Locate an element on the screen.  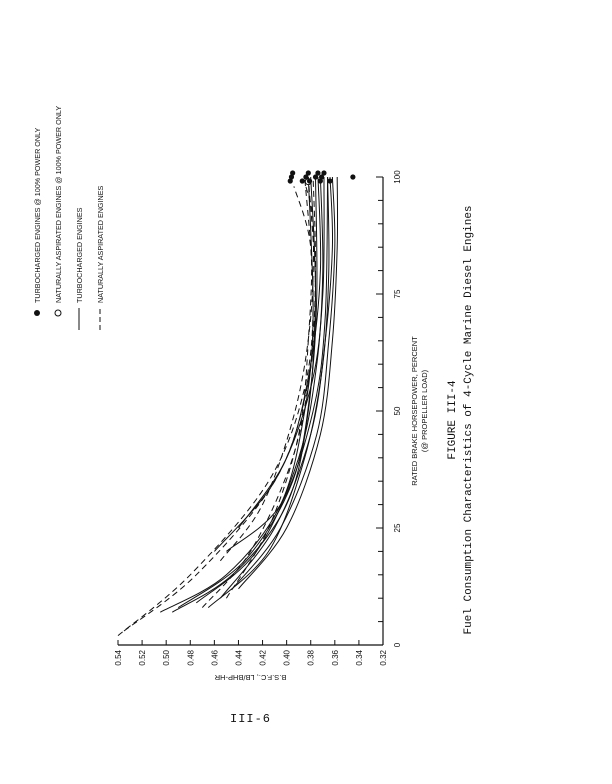
y-tick-label: 0.48 is located at coordinates (190, 657).